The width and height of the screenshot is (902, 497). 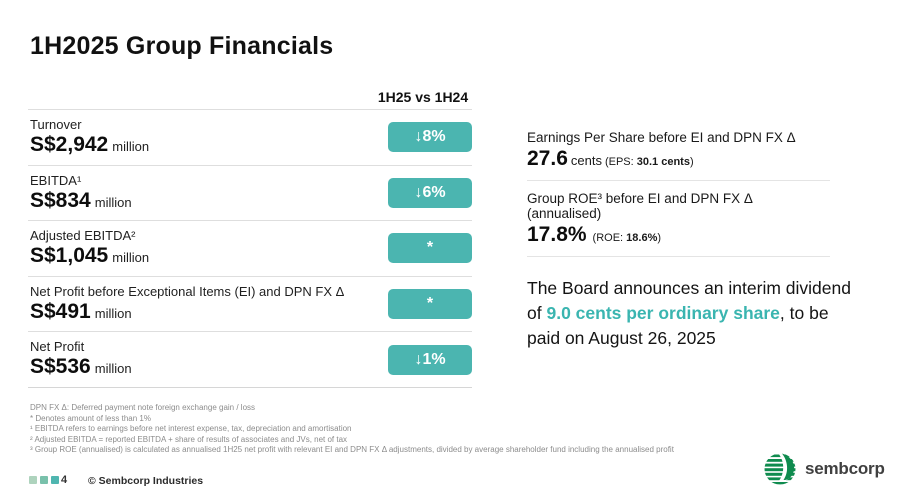 What do you see at coordinates (547, 158) in the screenshot?
I see `stat-value: 27.6` at bounding box center [547, 158].